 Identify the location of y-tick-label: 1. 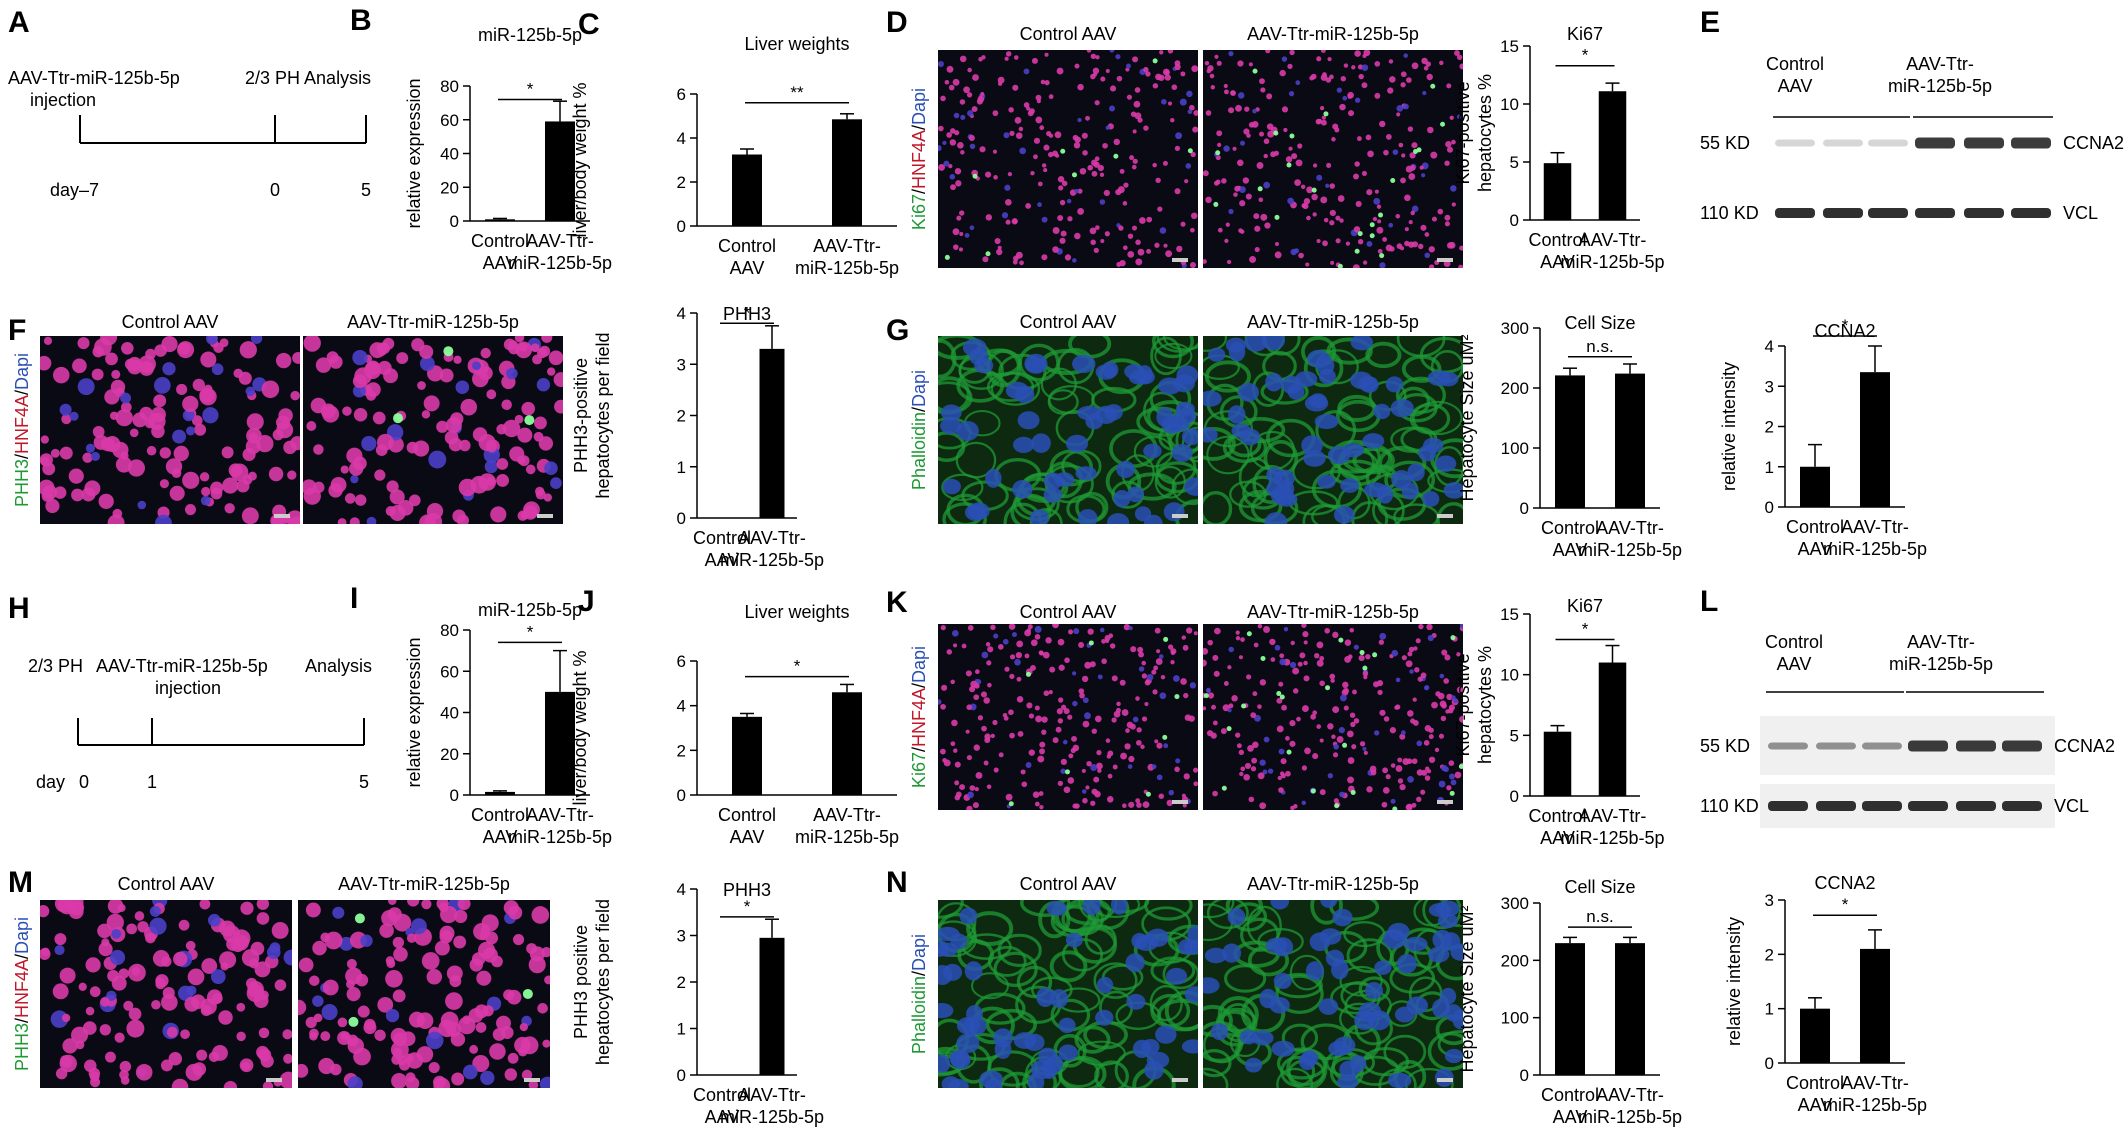
(1769, 467).